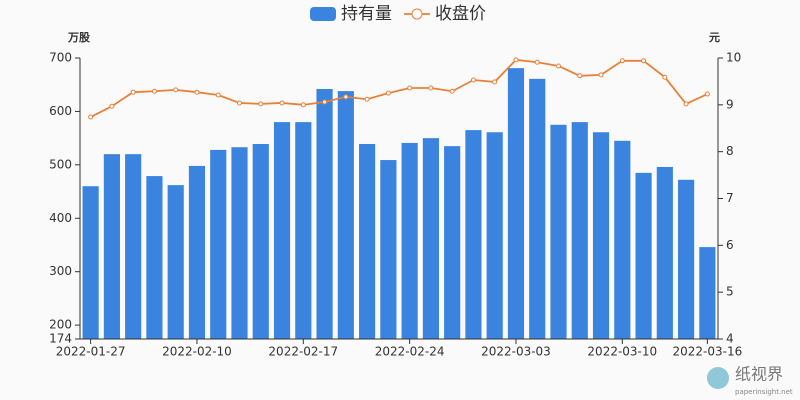 This screenshot has width=800, height=400. What do you see at coordinates (197, 352) in the screenshot?
I see `x-tick-label: 2022-02-10` at bounding box center [197, 352].